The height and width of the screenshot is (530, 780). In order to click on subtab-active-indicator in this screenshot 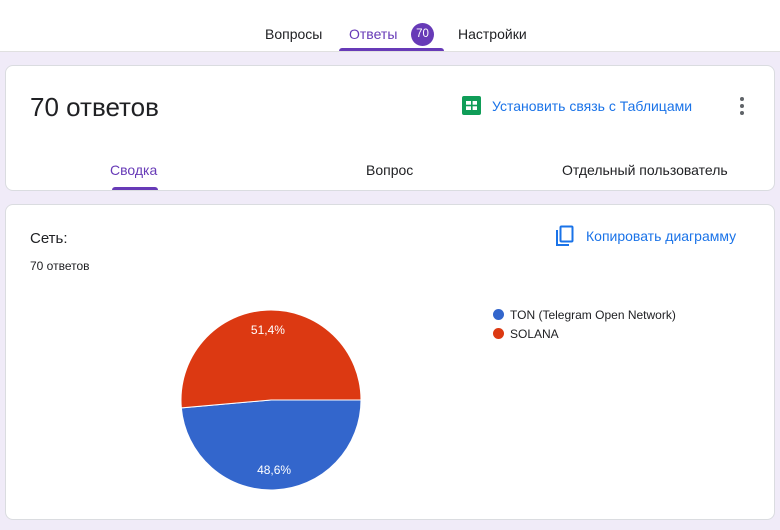, I will do `click(135, 188)`.